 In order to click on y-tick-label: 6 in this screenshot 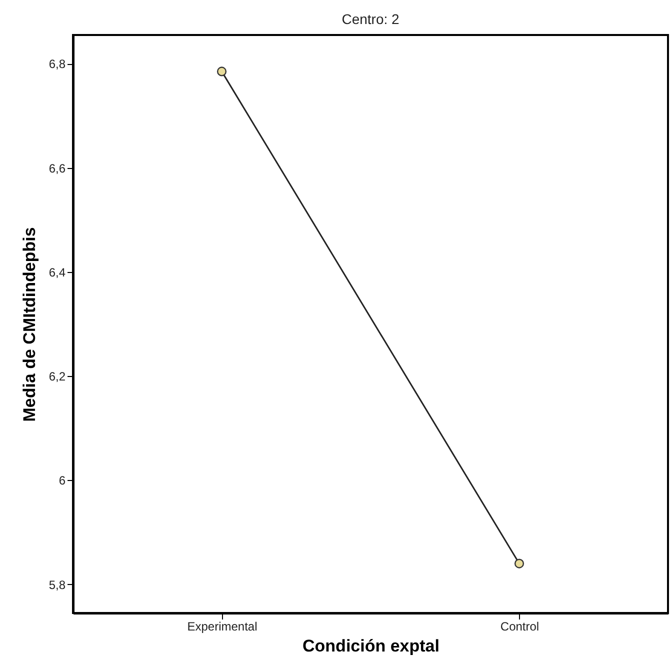, I will do `click(62, 481)`.